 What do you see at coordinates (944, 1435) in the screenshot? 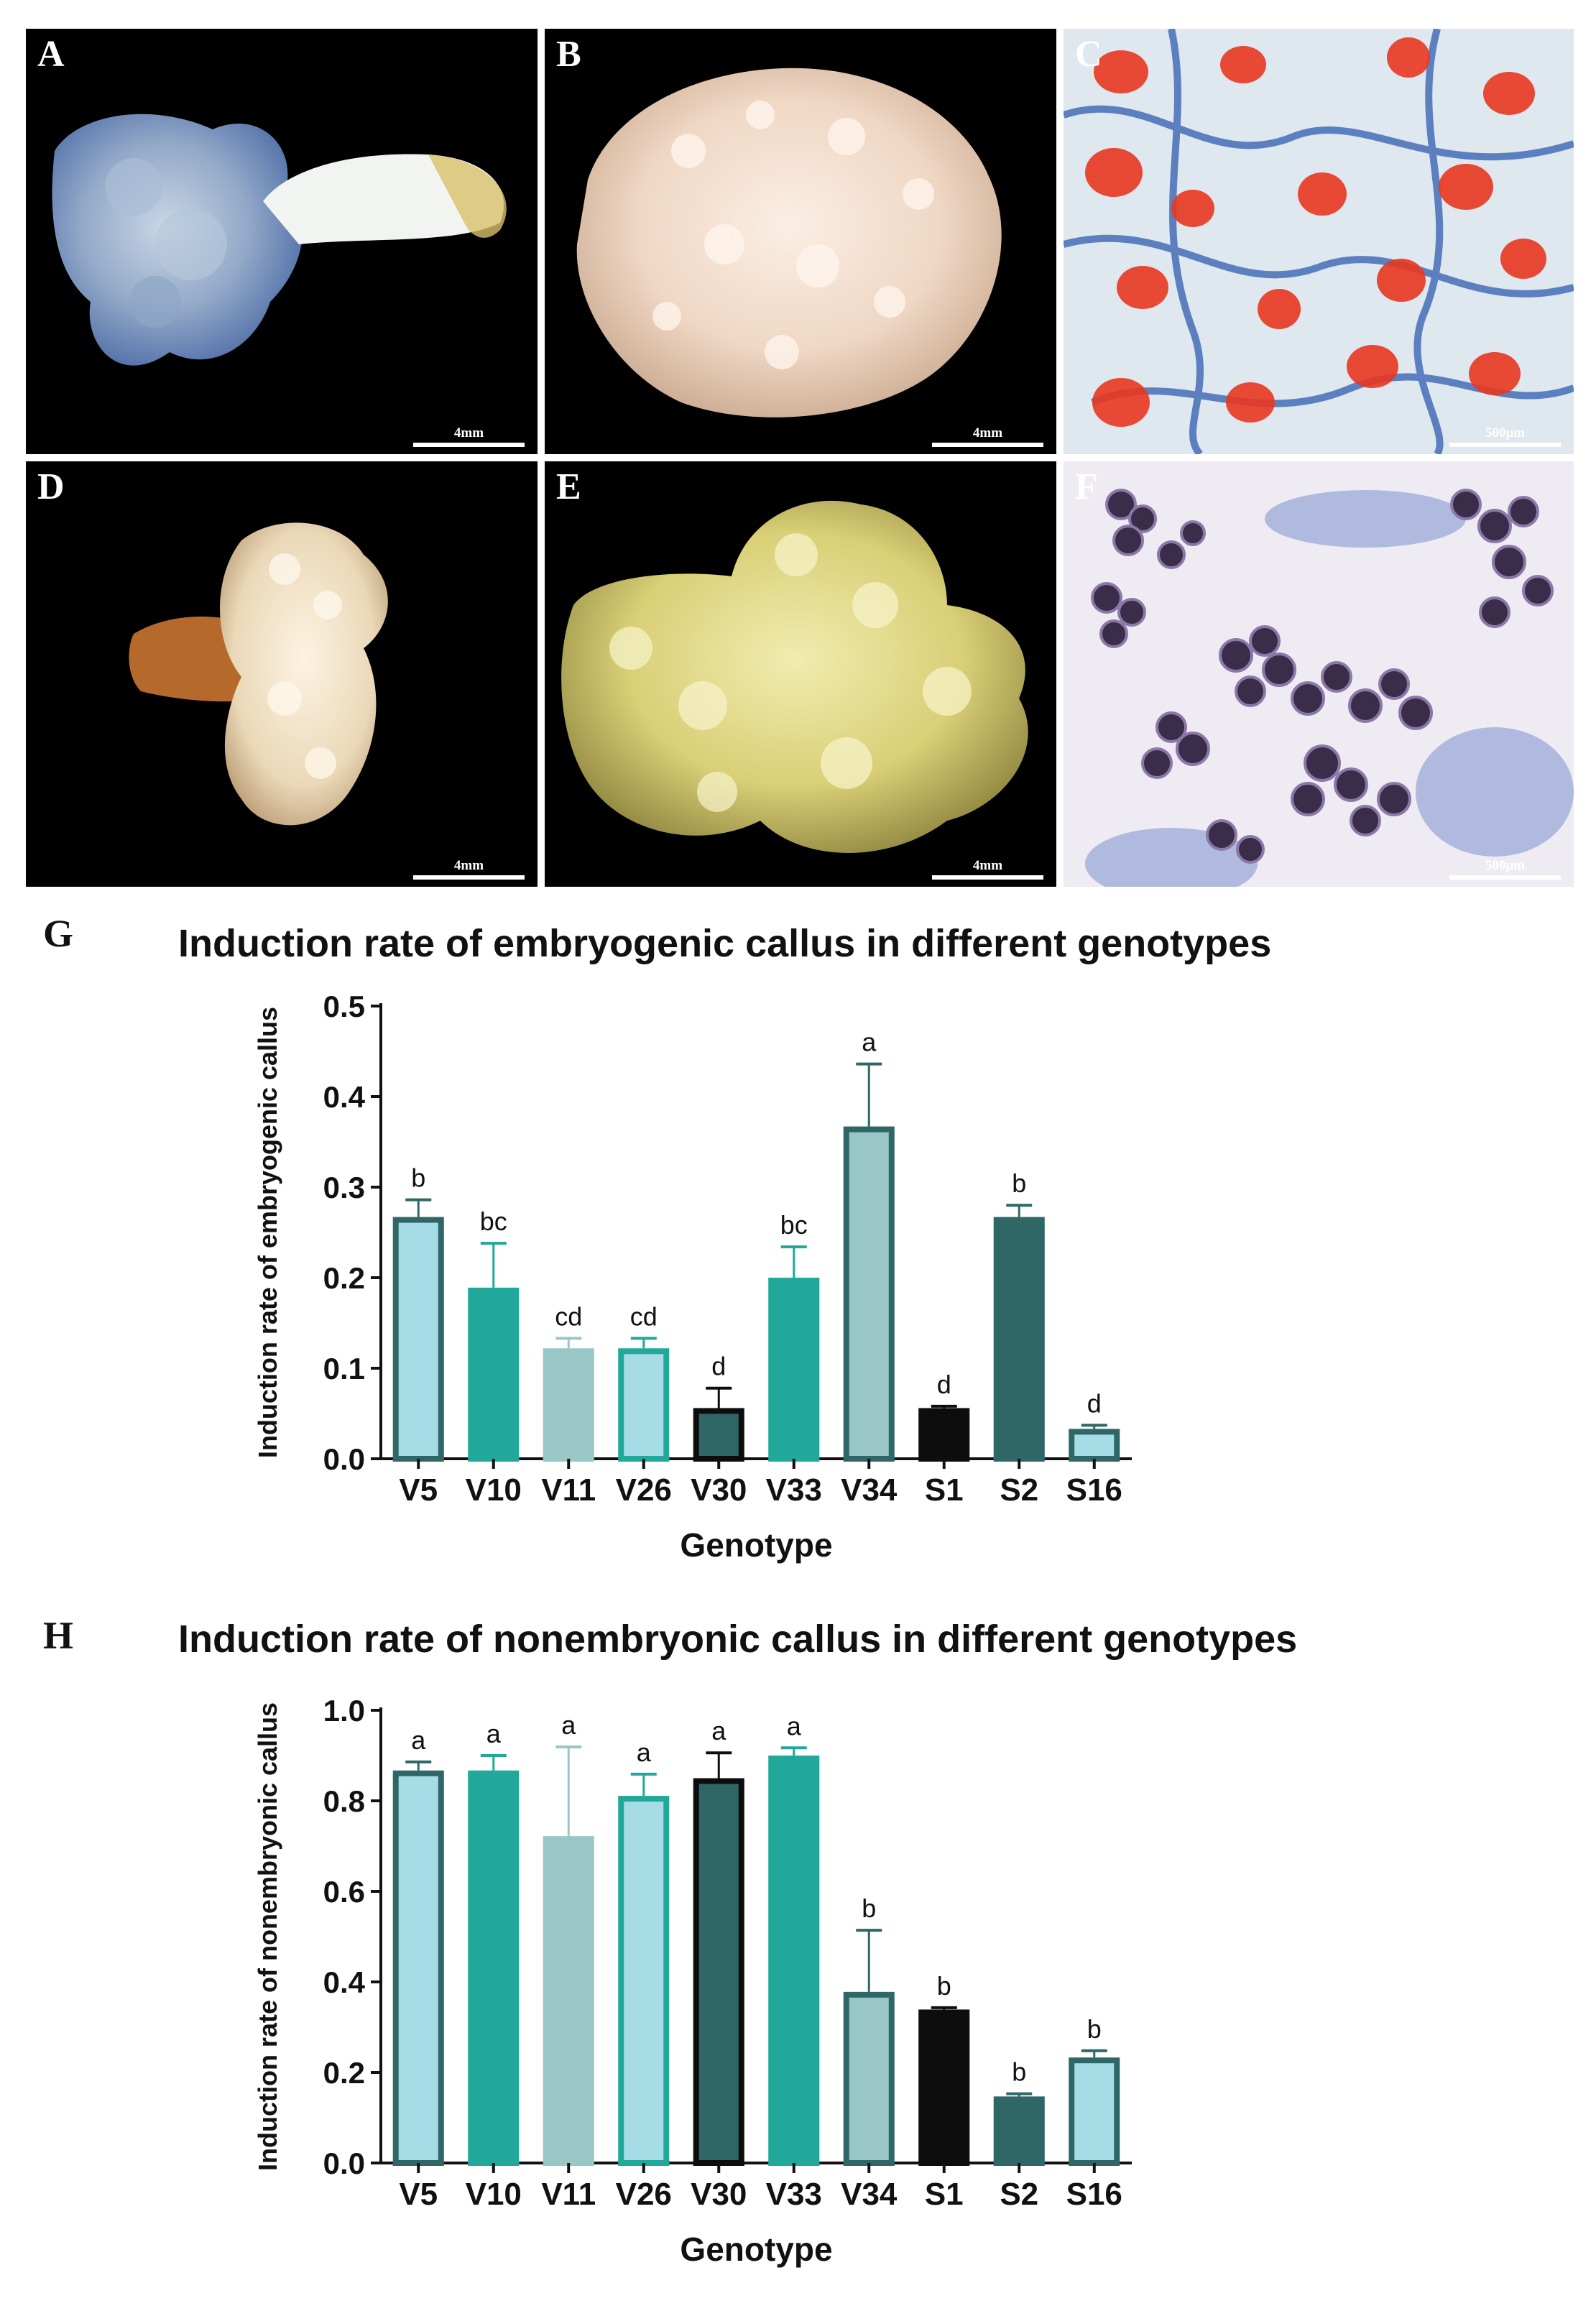
I see `bar-s1` at bounding box center [944, 1435].